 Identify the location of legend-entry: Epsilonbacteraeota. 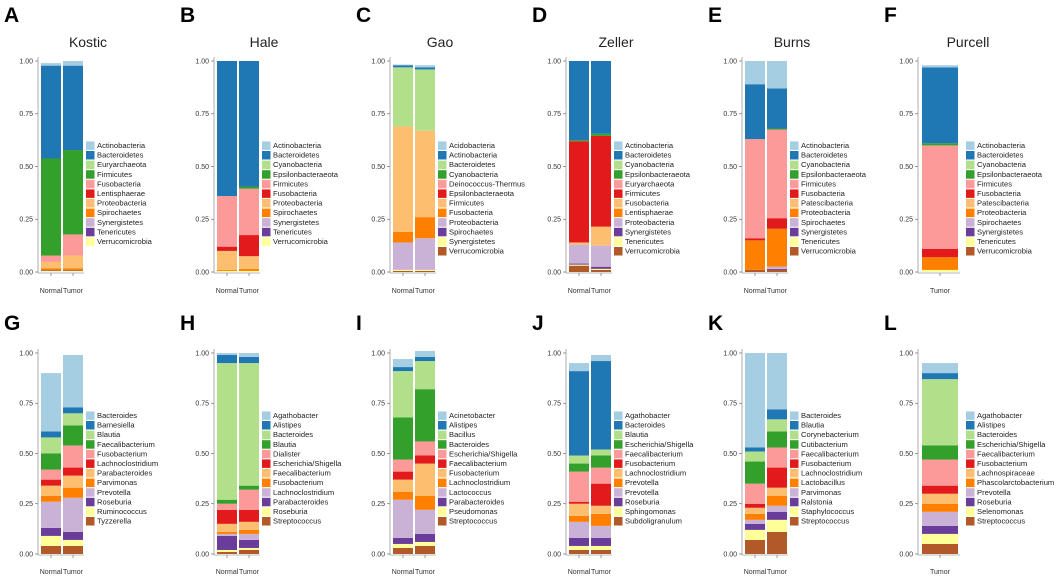
(658, 174).